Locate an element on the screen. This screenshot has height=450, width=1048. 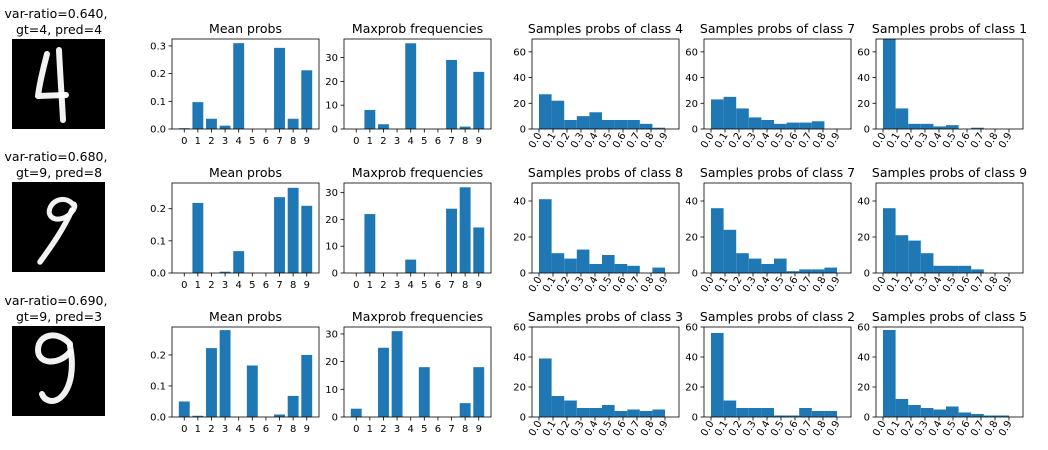
y-tick-label: 10 is located at coordinates (331, 390).